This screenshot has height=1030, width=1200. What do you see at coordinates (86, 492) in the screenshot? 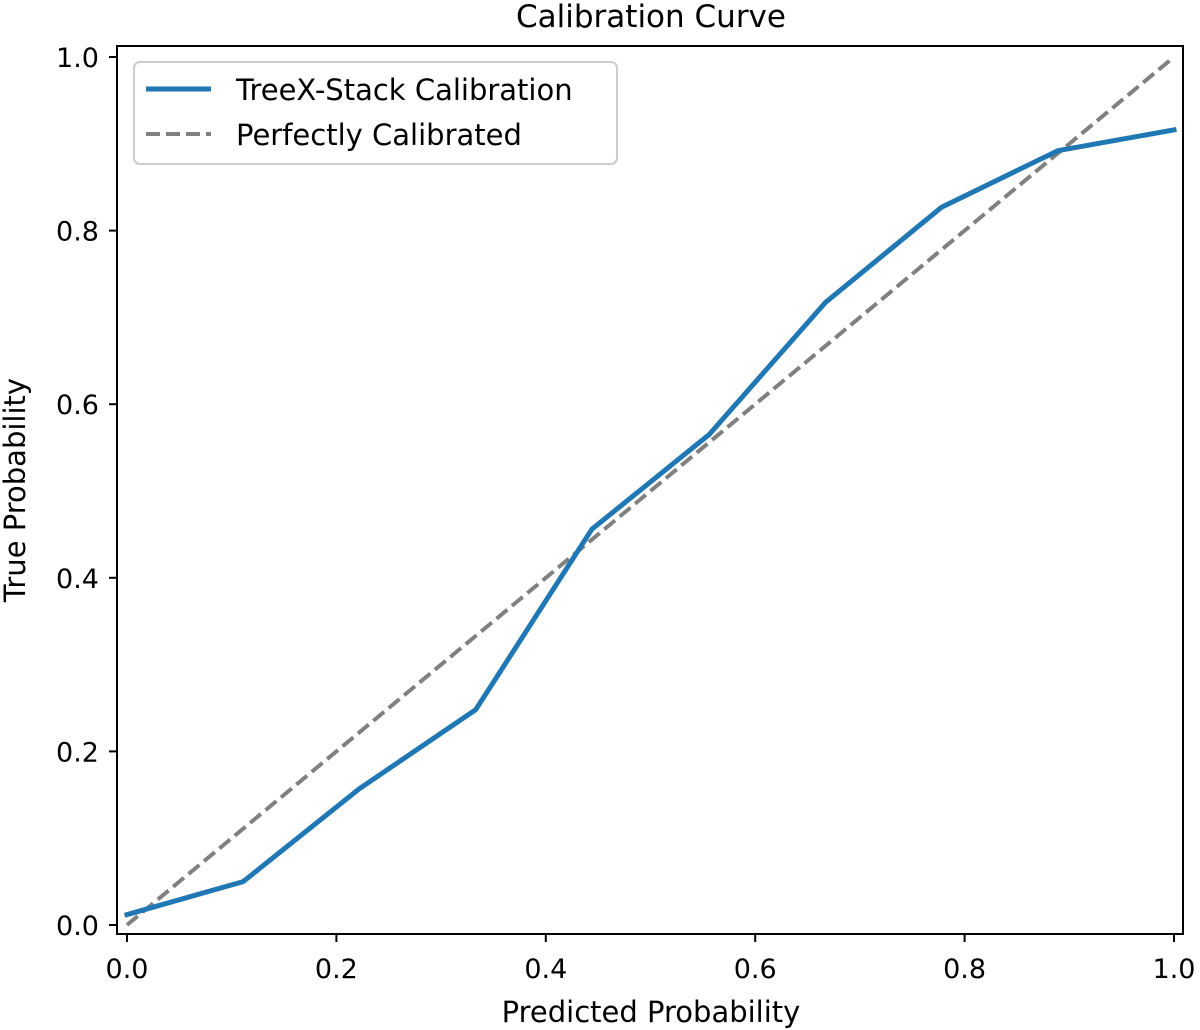
I see `y-axis: 0.0 0.2 0.4 0.6 0.8 1.0` at bounding box center [86, 492].